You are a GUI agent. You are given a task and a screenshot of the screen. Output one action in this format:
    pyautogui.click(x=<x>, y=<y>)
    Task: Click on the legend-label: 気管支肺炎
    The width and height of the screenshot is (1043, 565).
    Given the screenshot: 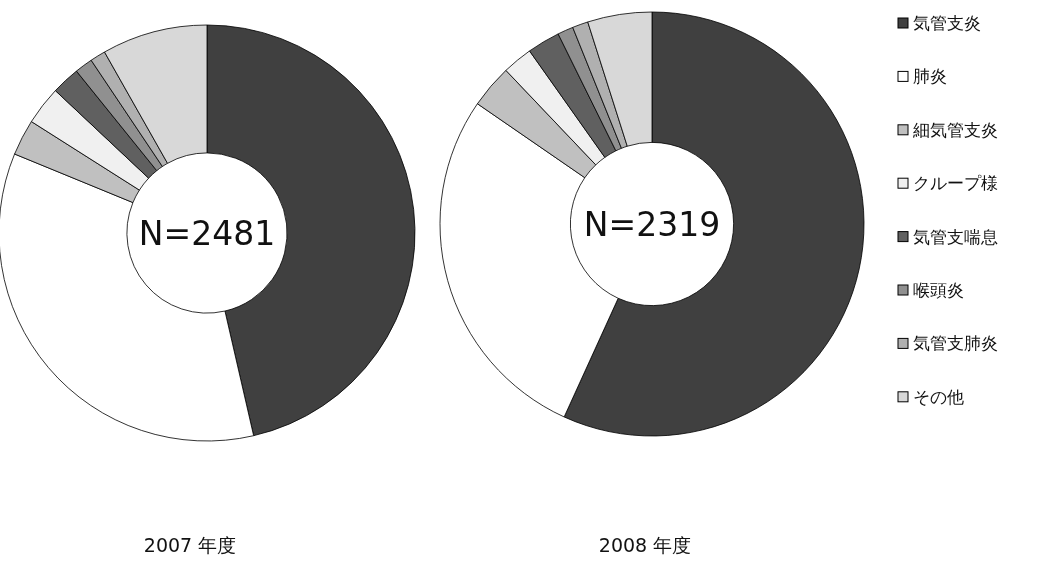 What is the action you would take?
    pyautogui.click(x=955, y=343)
    